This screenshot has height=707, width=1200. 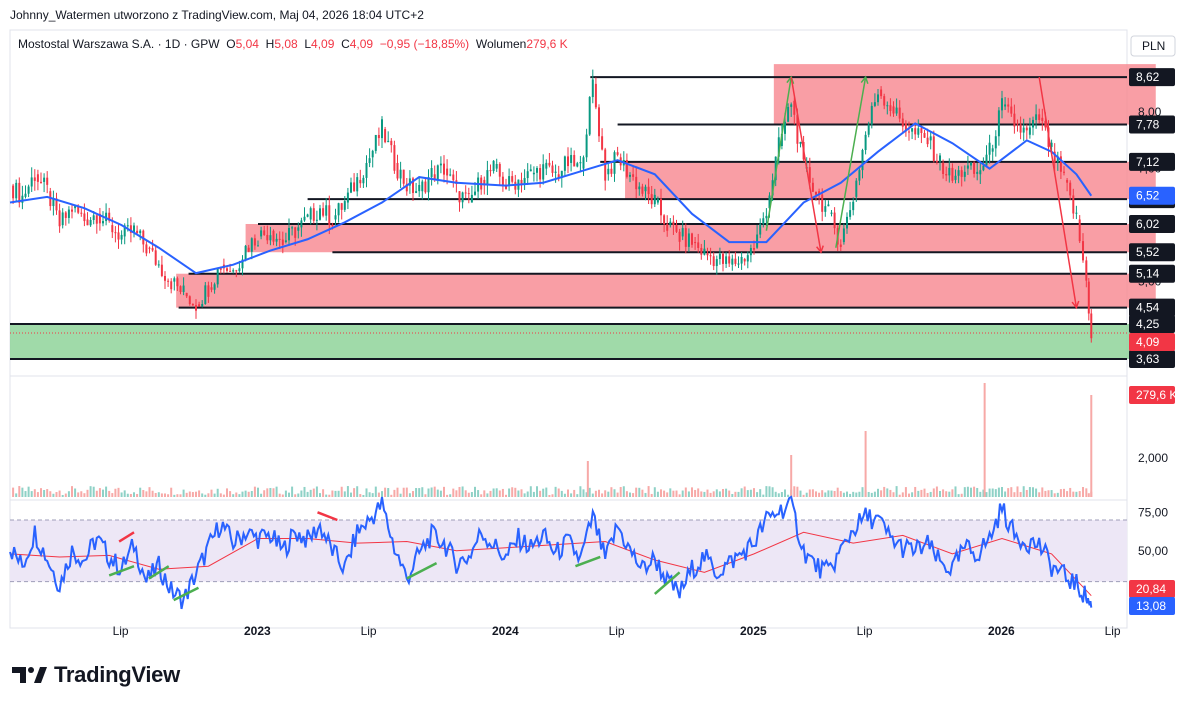 I want to click on tradingview-logo: TradingView, so click(x=96, y=675).